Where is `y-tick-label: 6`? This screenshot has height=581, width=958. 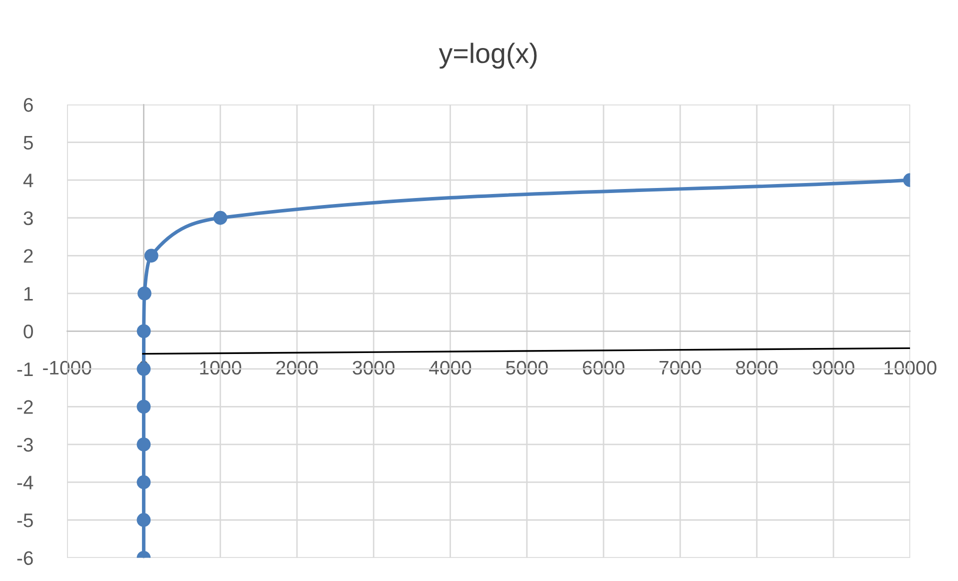
y-tick-label: 6 is located at coordinates (28, 105).